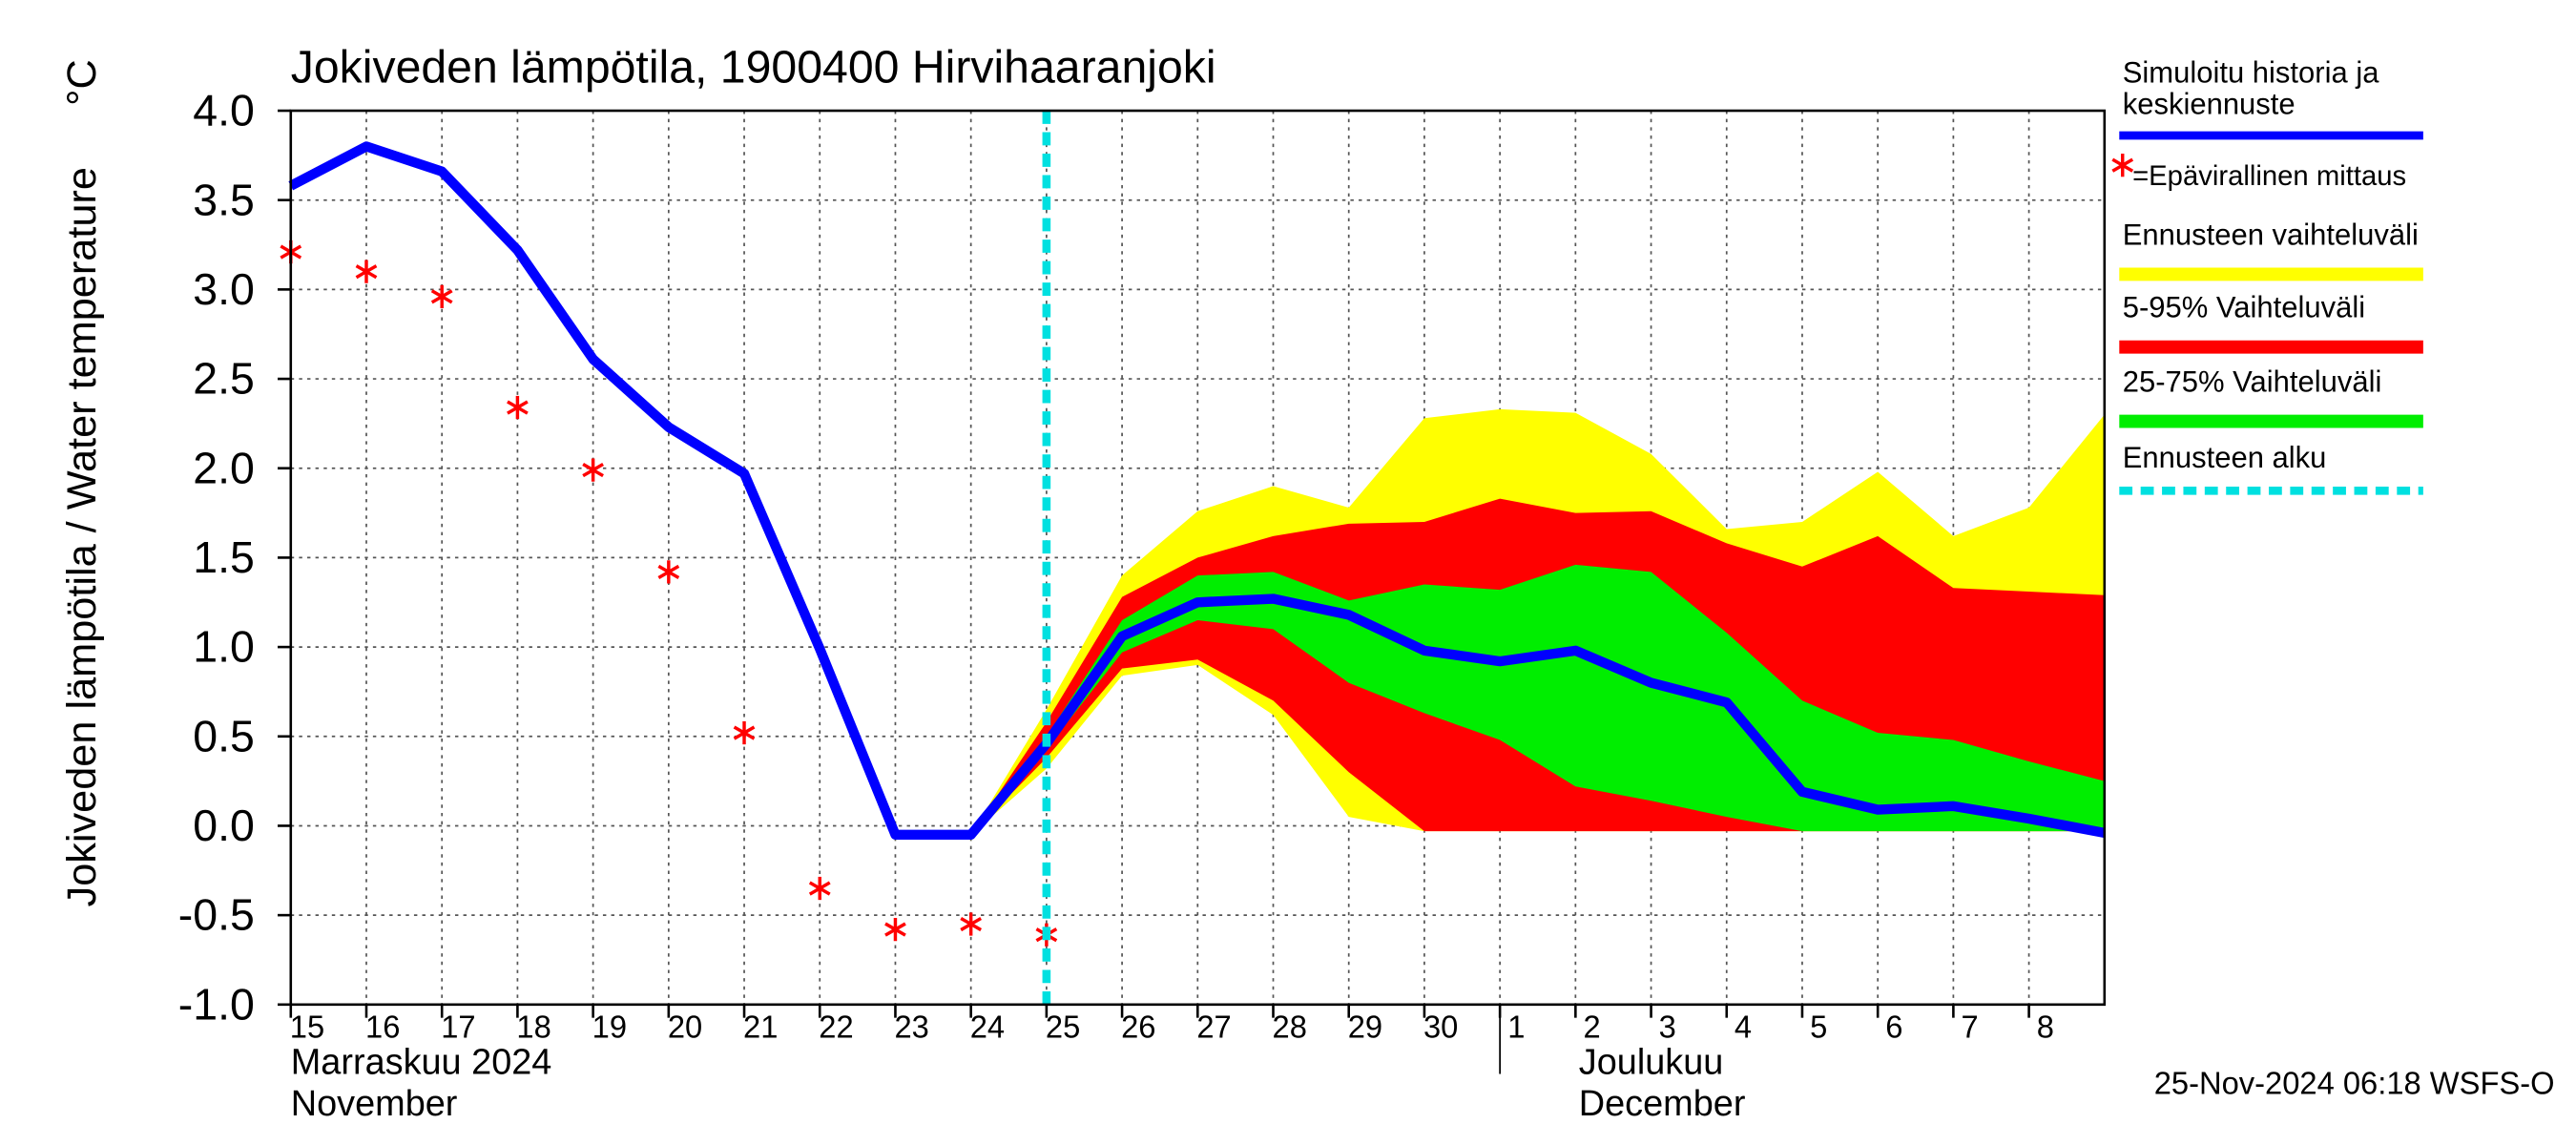 Image resolution: width=2576 pixels, height=1145 pixels. Describe the element at coordinates (1662, 1104) in the screenshot. I see `month-label: December` at that location.